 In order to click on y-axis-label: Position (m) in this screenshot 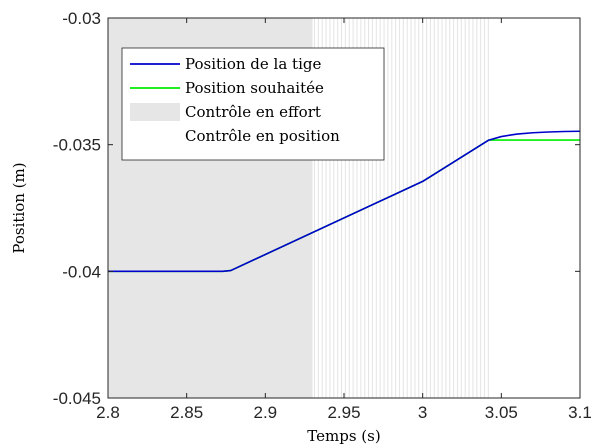, I will do `click(19, 207)`.